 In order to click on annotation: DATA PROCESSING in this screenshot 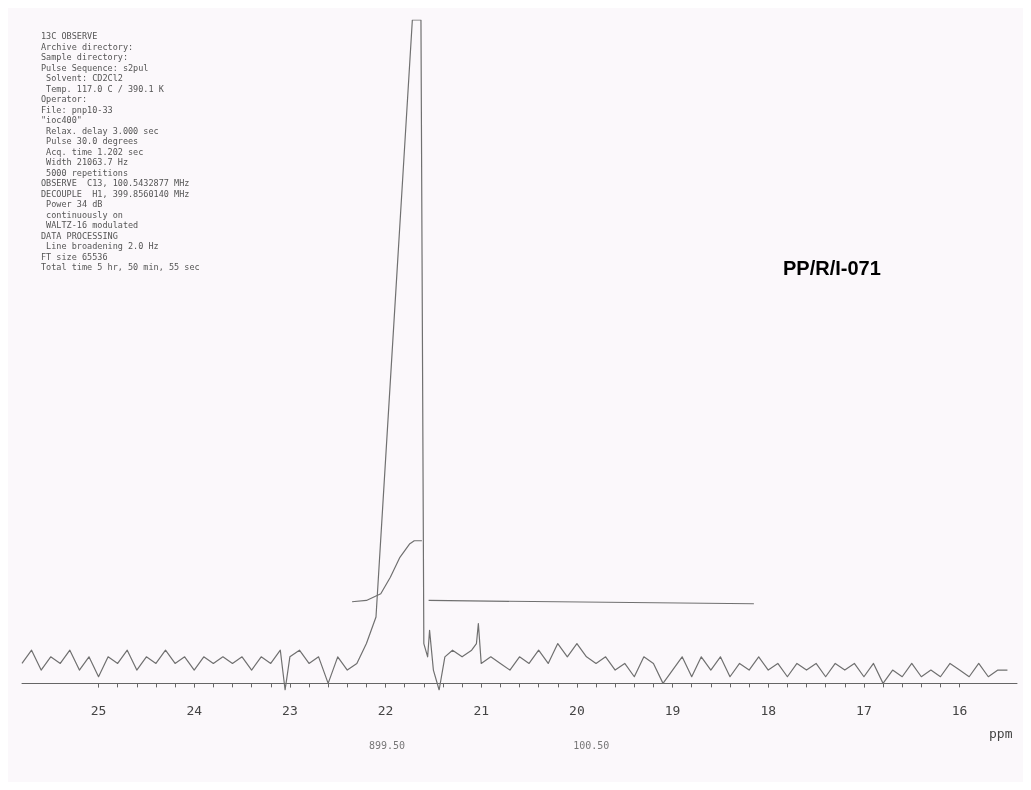, I will do `click(79, 235)`.